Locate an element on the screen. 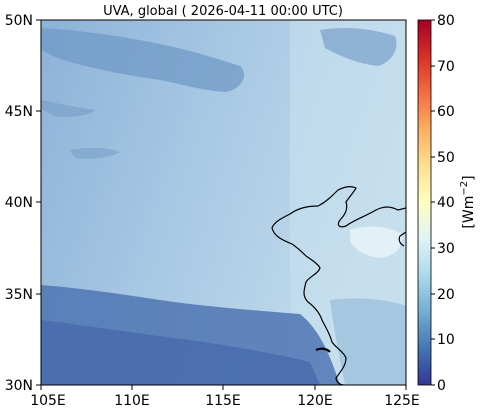 The image size is (480, 416). lon-tick-label: 115E is located at coordinates (223, 401).